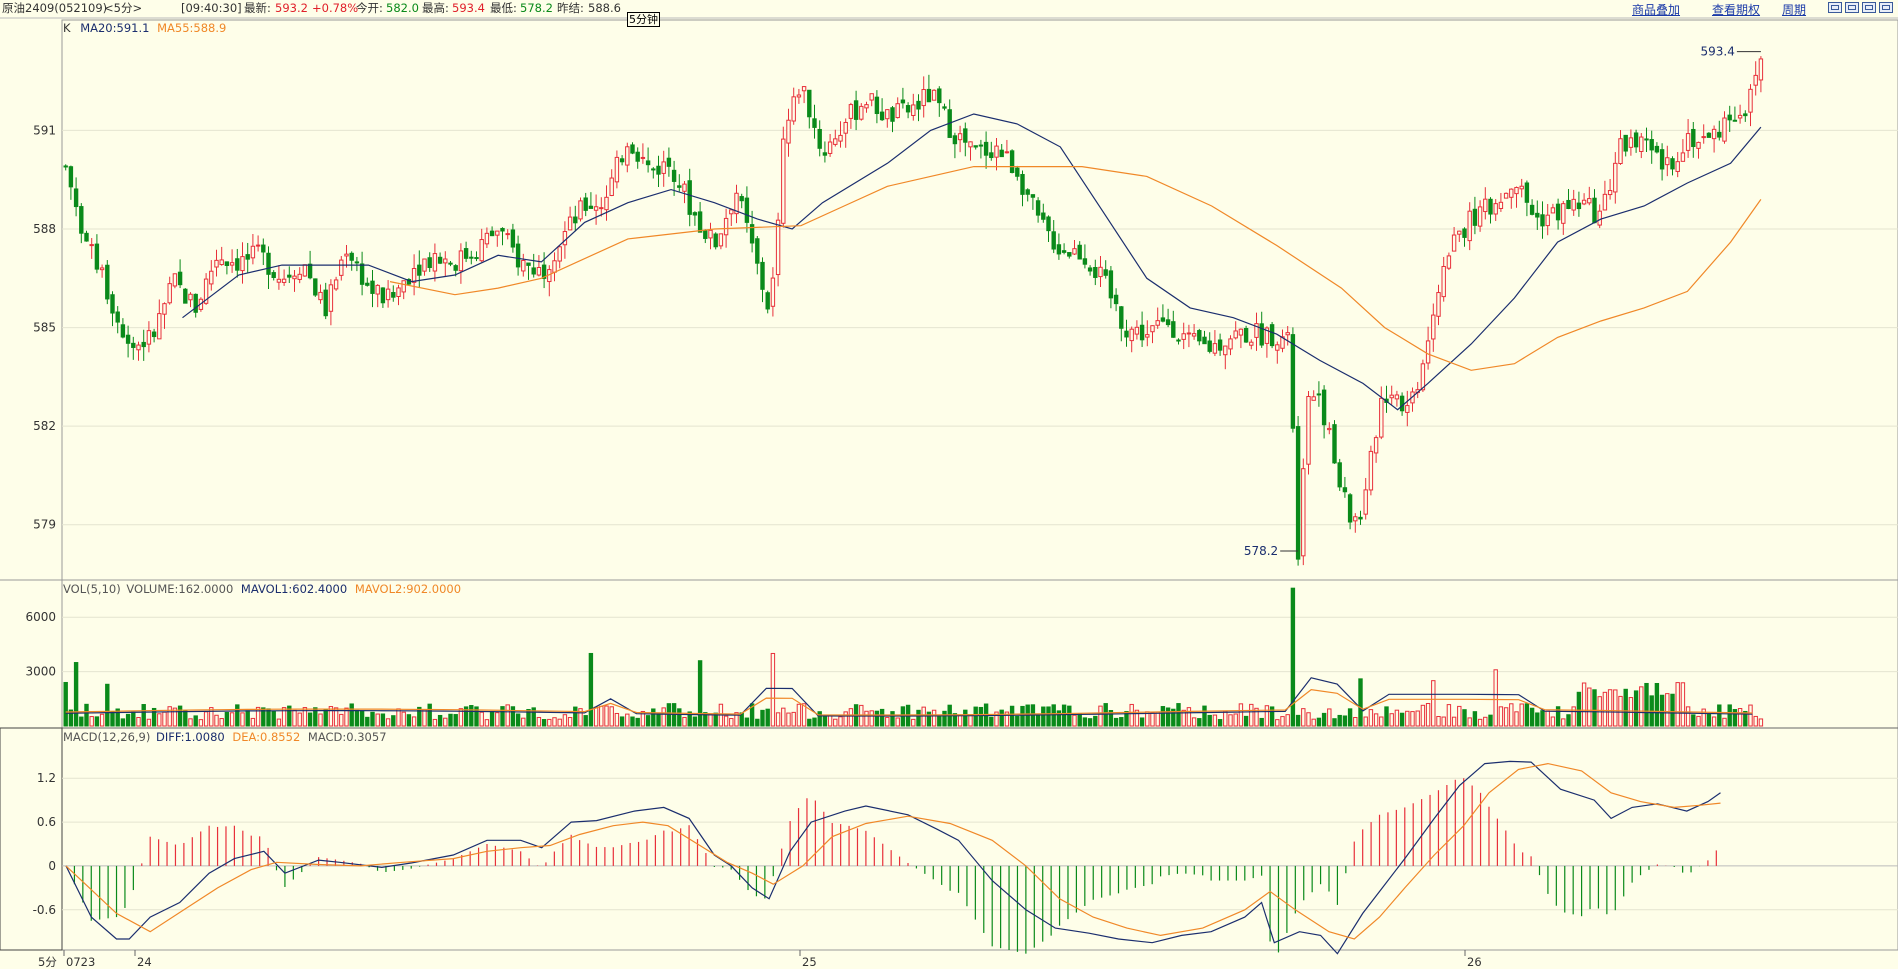 The height and width of the screenshot is (969, 1898). I want to click on restore-icon, so click(1835, 7).